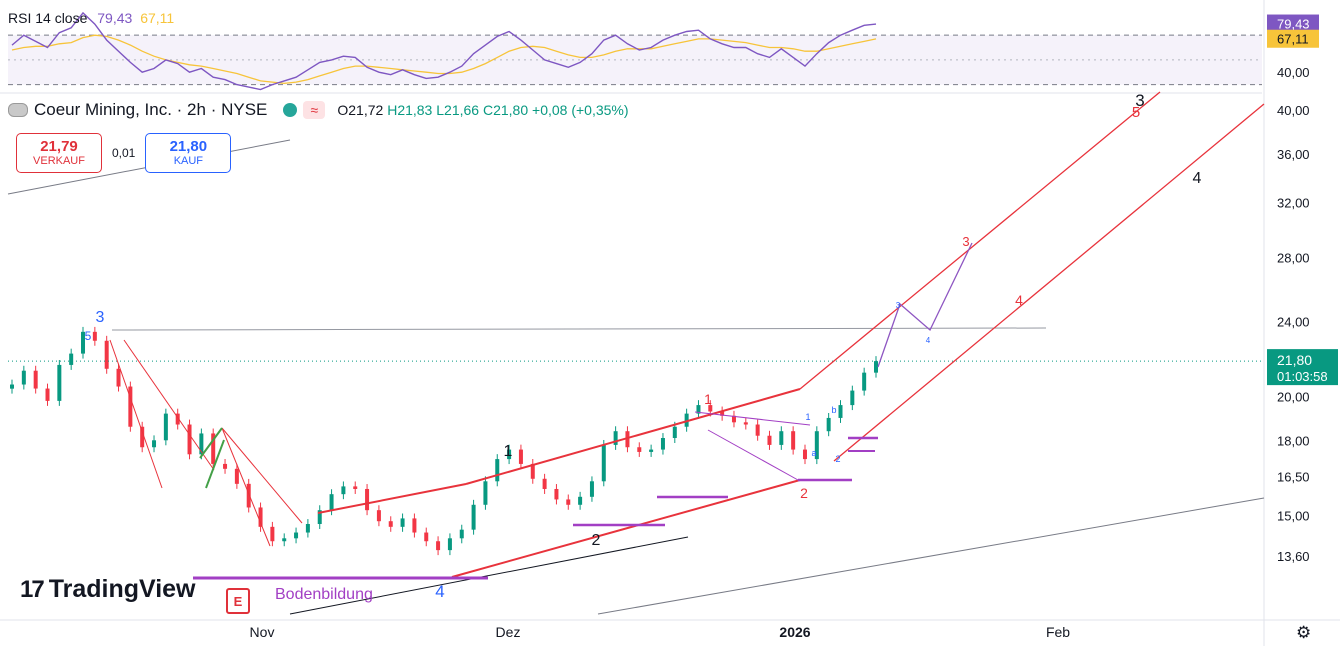 This screenshot has width=1340, height=646. I want to click on rsi-value-badge, so click(1293, 23).